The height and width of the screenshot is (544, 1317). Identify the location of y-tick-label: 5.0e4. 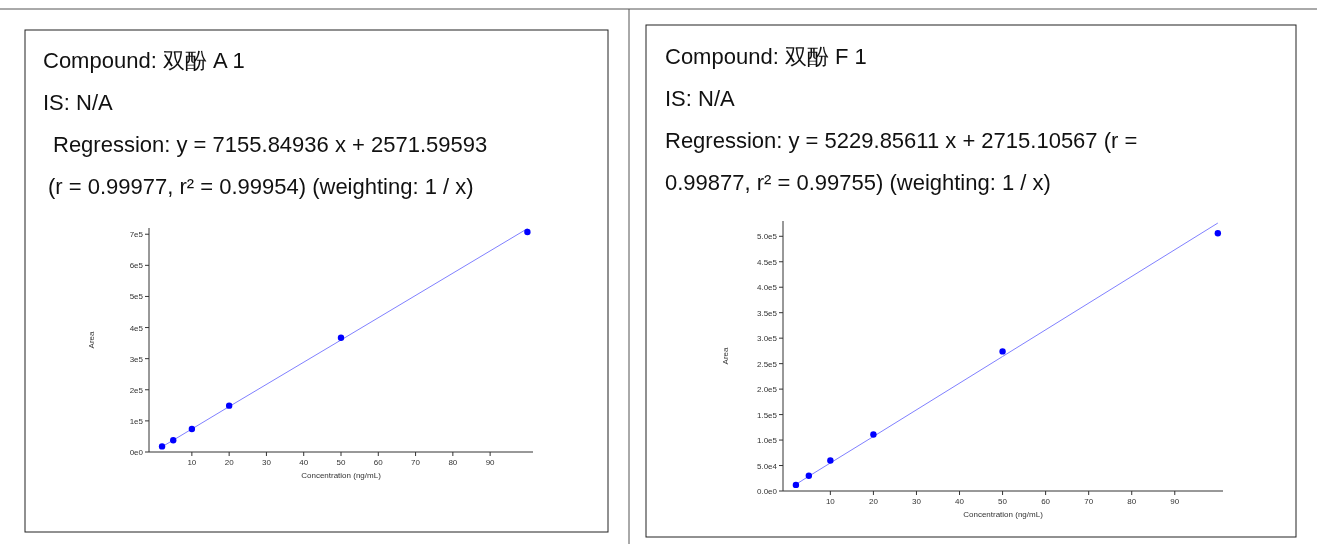
(767, 466).